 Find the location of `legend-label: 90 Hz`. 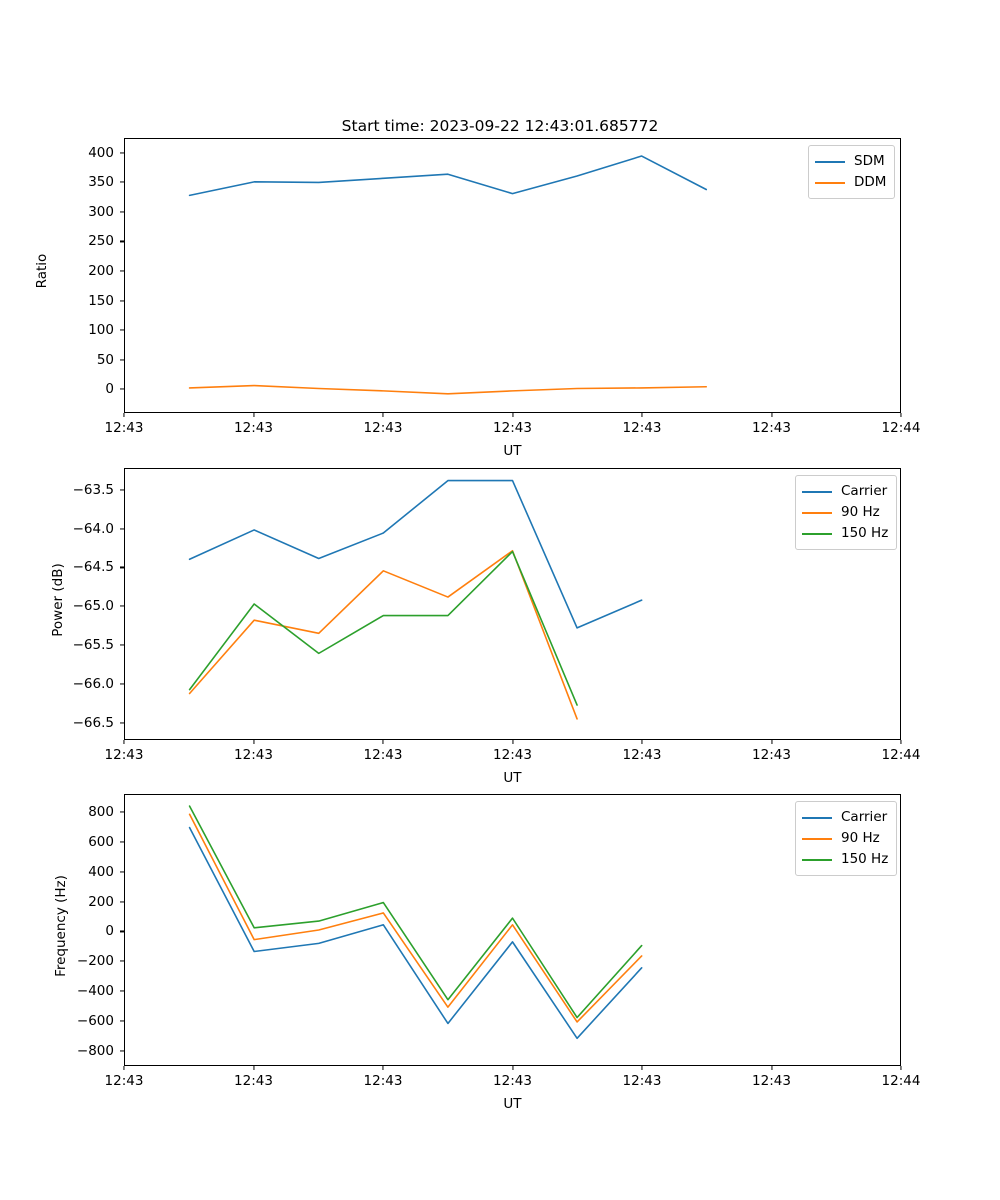

legend-label: 90 Hz is located at coordinates (860, 511).